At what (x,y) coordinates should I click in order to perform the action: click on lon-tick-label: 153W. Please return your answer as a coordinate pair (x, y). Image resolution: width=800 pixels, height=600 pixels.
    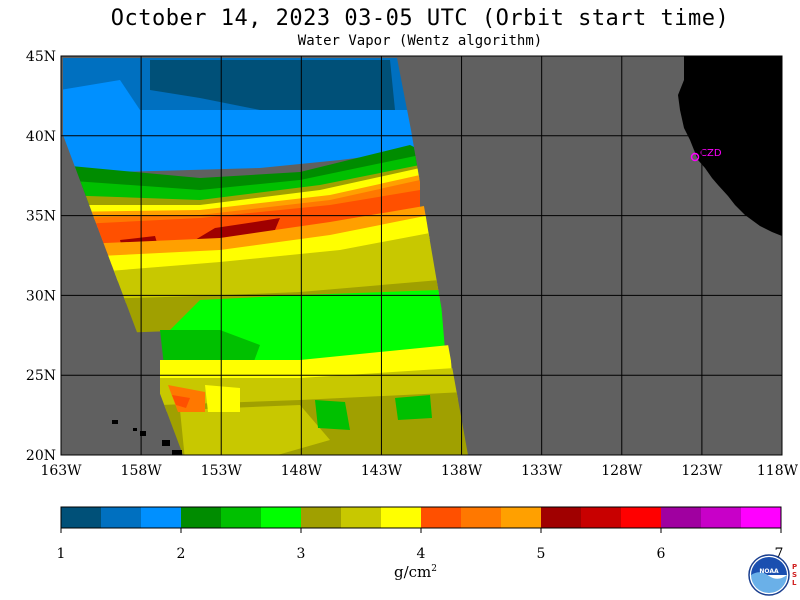
    Looking at the image, I should click on (222, 471).